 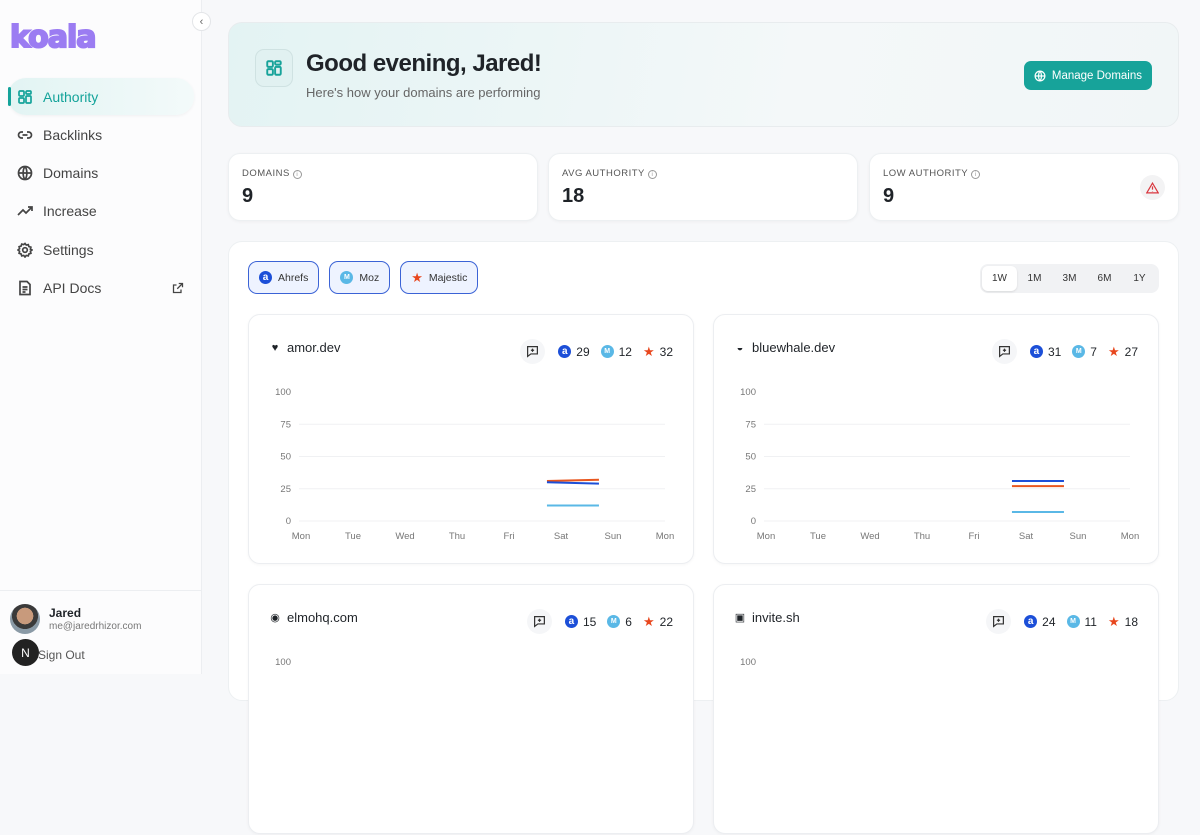 What do you see at coordinates (439, 277) in the screenshot?
I see `filter-majestic: ★ Majestic` at bounding box center [439, 277].